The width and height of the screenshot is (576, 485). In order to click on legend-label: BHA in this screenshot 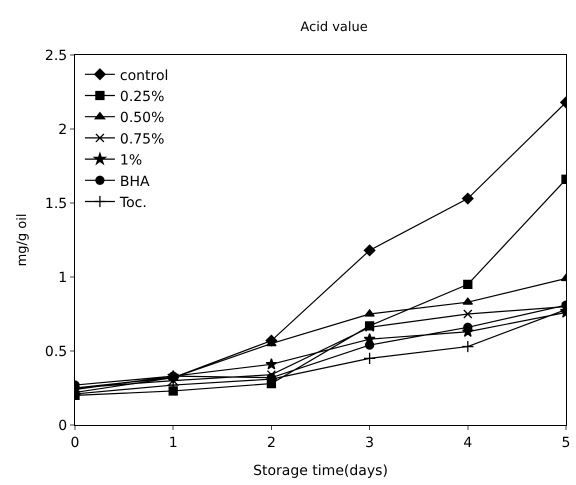, I will do `click(135, 182)`.